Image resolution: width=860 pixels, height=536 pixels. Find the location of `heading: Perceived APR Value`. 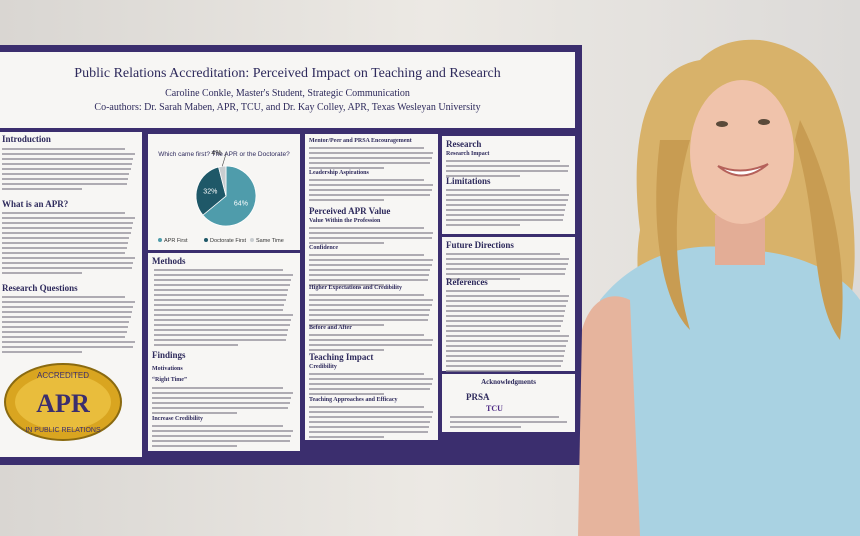

heading: Perceived APR Value is located at coordinates (350, 211).